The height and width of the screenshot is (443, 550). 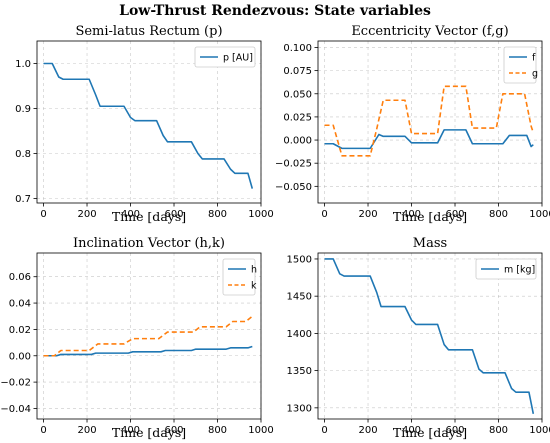 What do you see at coordinates (297, 117) in the screenshot?
I see `y-tick-label: 0.025` at bounding box center [297, 117].